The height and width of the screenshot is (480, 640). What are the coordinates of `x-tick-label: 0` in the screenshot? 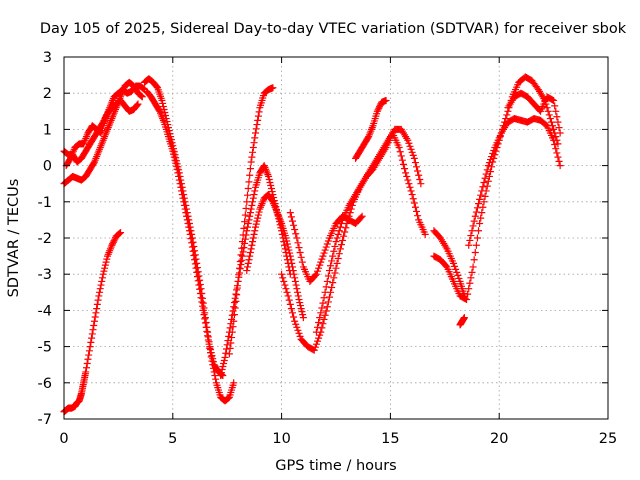 It's located at (63, 439).